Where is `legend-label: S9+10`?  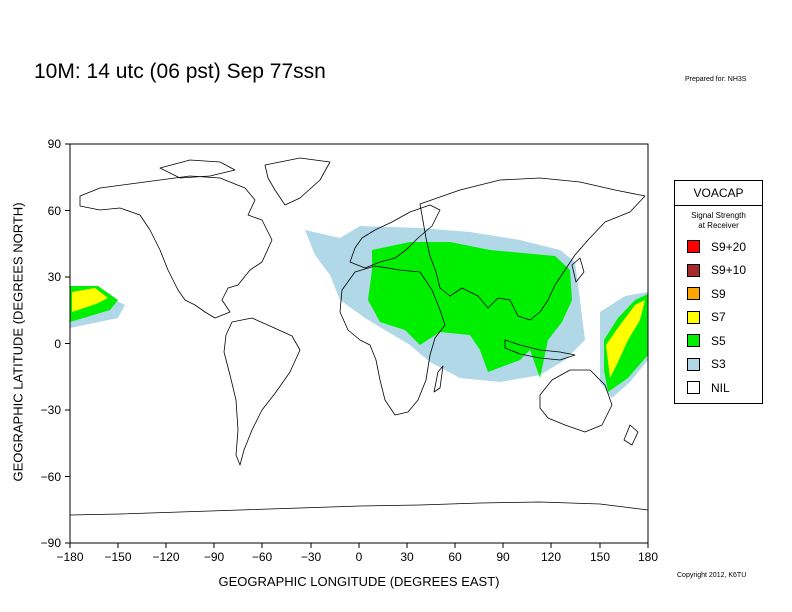 legend-label: S9+10 is located at coordinates (729, 270).